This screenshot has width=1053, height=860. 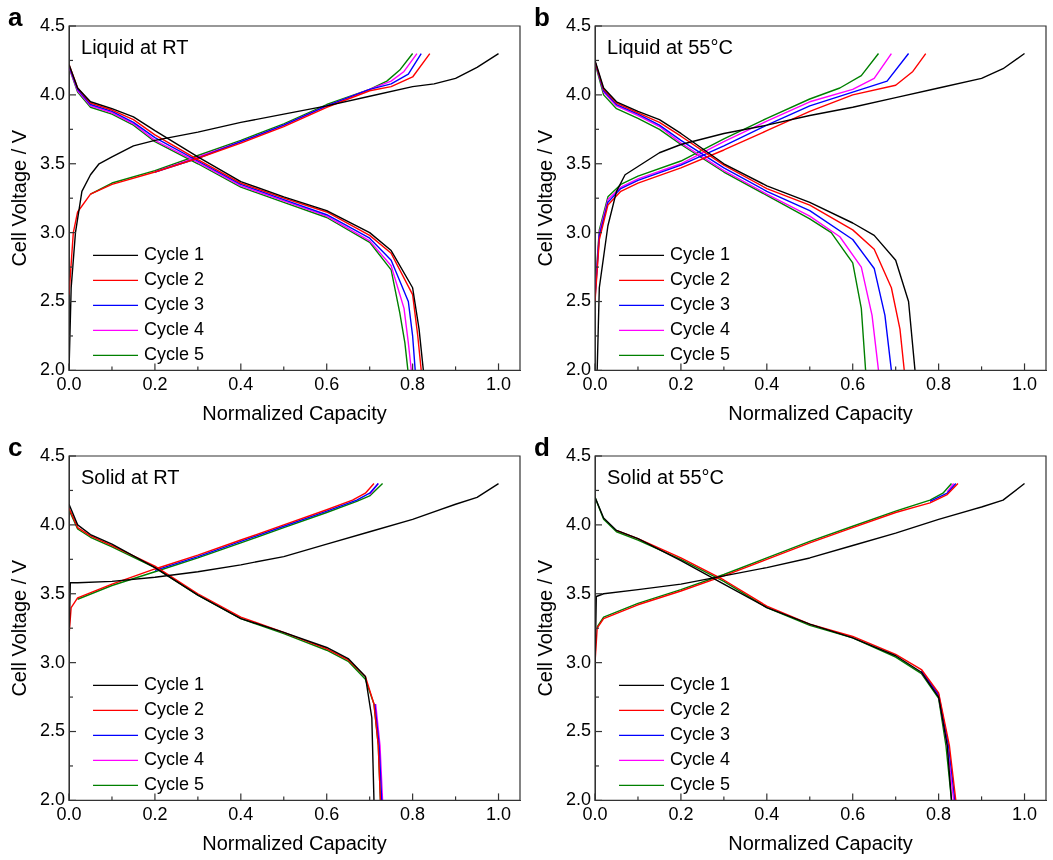 I want to click on text: Liquid at 55°C, so click(x=670, y=46).